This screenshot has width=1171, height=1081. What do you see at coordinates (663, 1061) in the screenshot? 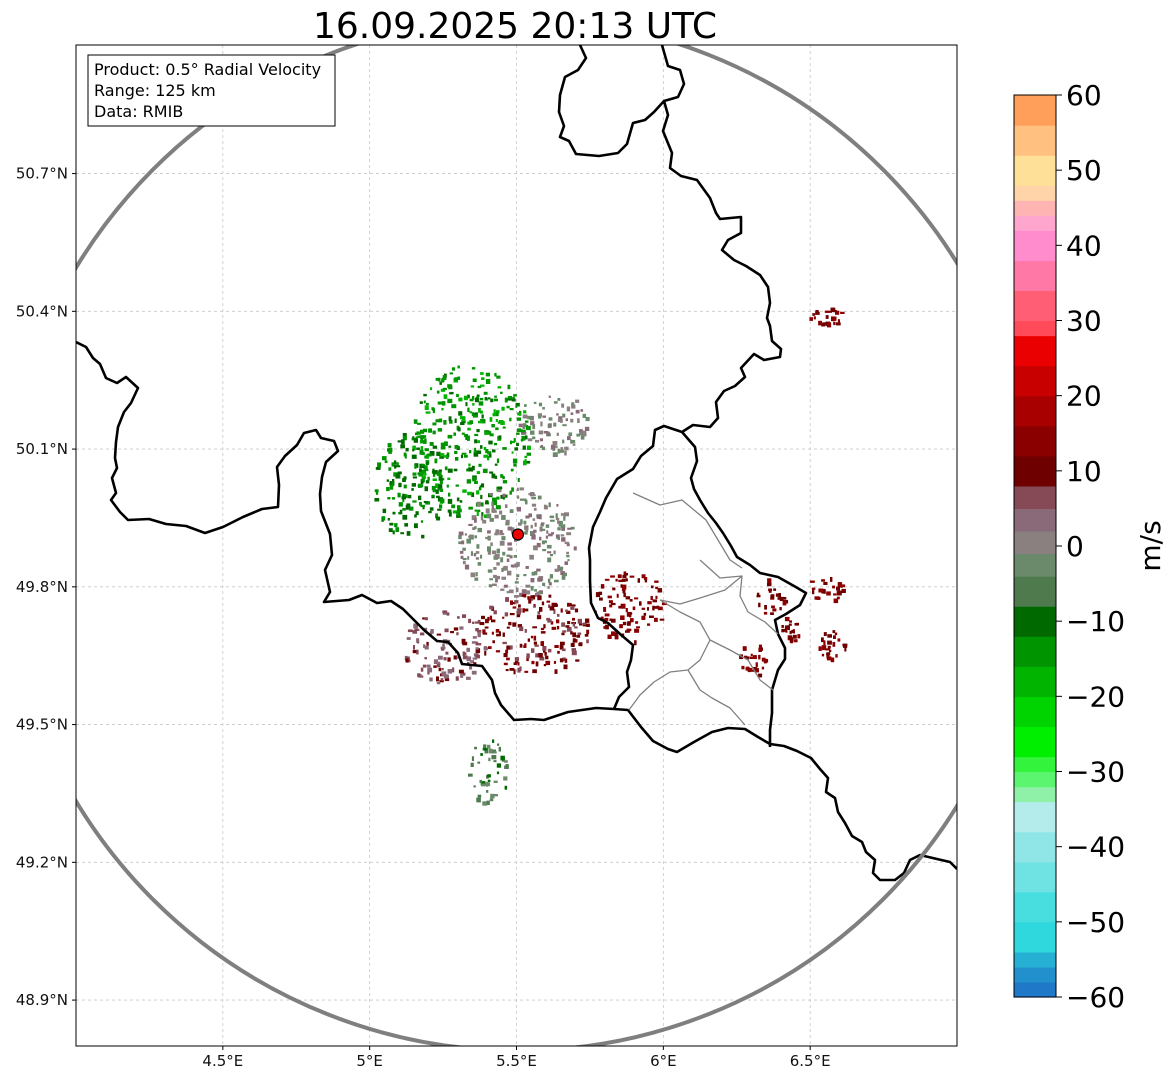
I see `x-tick-label-3: 6°E` at bounding box center [663, 1061].